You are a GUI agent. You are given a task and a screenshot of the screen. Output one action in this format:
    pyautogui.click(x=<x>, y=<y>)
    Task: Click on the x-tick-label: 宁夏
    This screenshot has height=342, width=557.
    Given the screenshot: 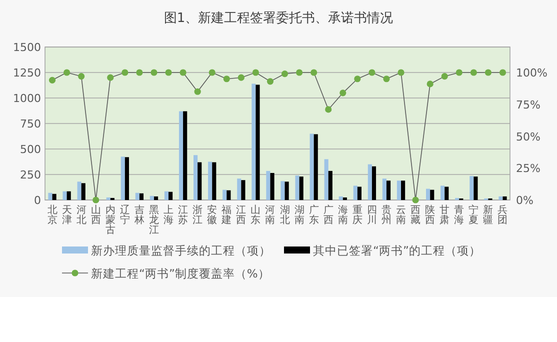 What is the action you would take?
    pyautogui.click(x=473, y=215)
    